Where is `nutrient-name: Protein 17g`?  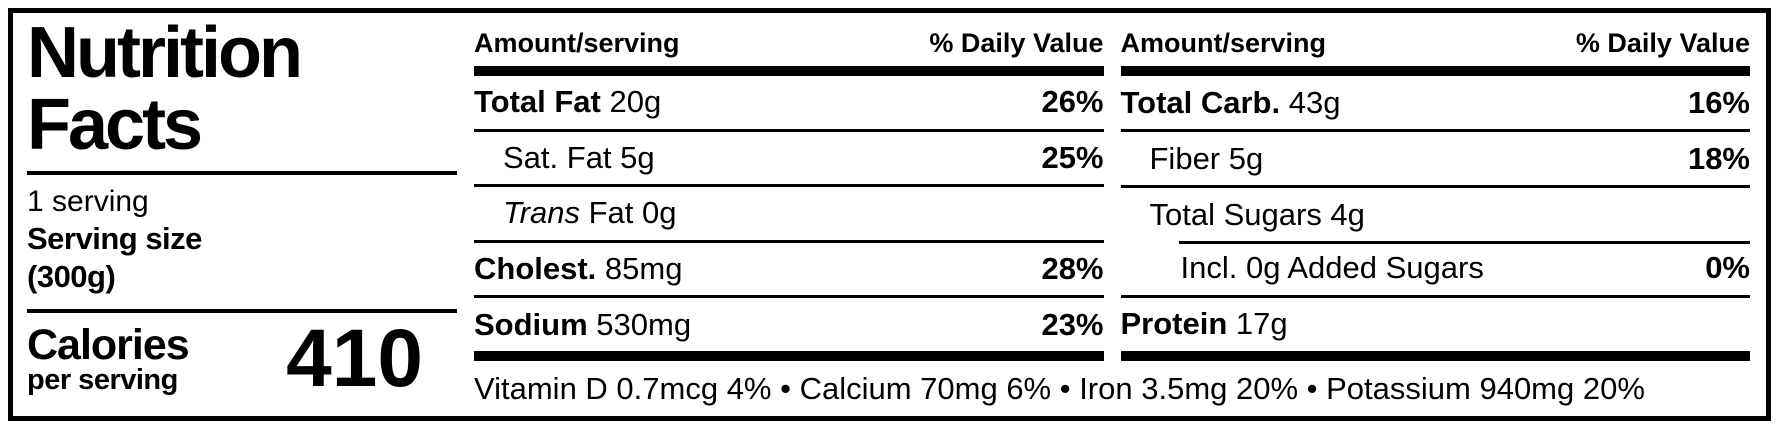
nutrient-name: Protein 17g is located at coordinates (1204, 324).